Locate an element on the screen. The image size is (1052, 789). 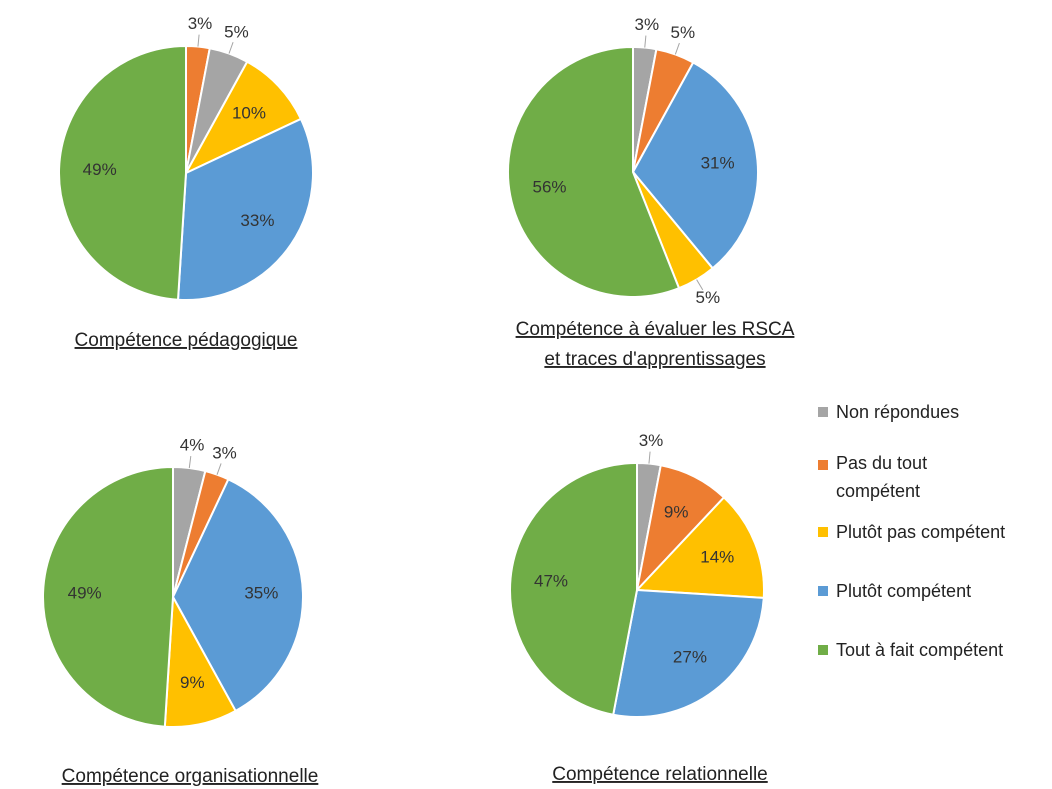
data-label: 33% is located at coordinates (257, 220).